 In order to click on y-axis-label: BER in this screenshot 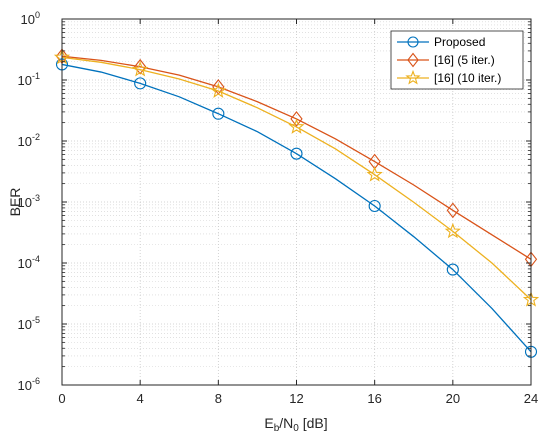, I will do `click(15, 202)`.